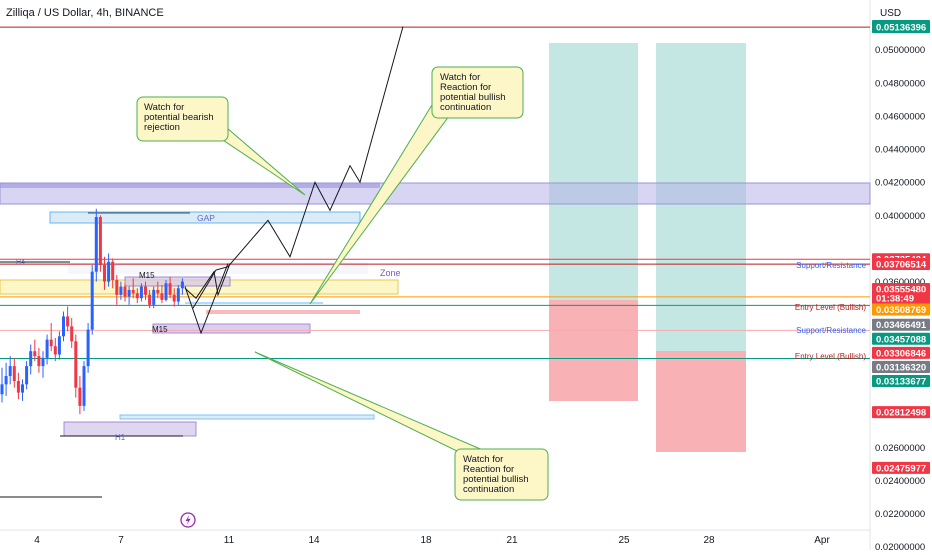 The width and height of the screenshot is (932, 555). What do you see at coordinates (130, 429) in the screenshot?
I see `h1-box` at bounding box center [130, 429].